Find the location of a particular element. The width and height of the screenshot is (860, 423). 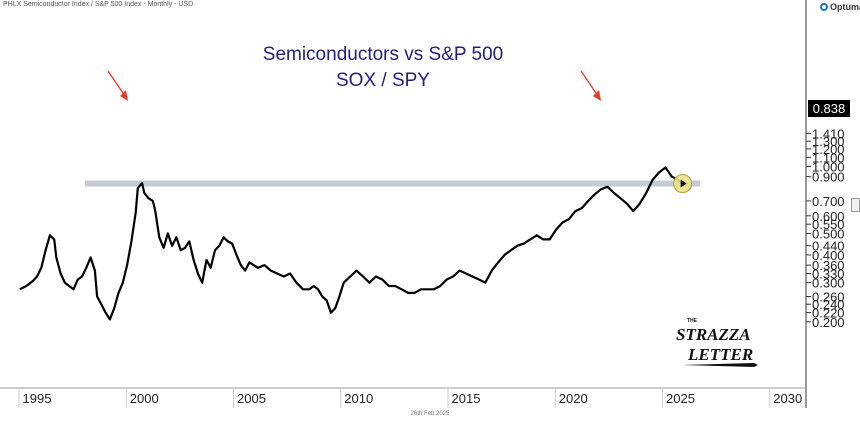

last-value-label: 0.838 is located at coordinates (829, 108).